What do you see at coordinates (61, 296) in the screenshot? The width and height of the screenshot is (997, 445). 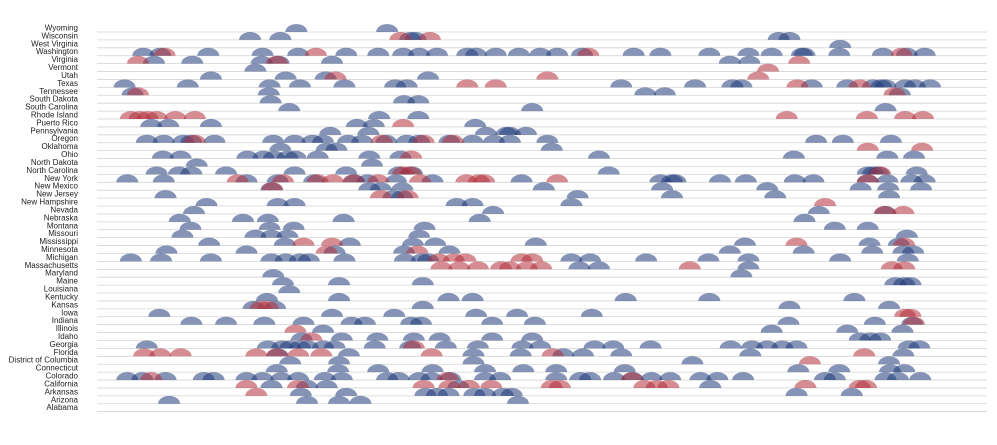 I see `y-tick-label: Kentucky` at bounding box center [61, 296].